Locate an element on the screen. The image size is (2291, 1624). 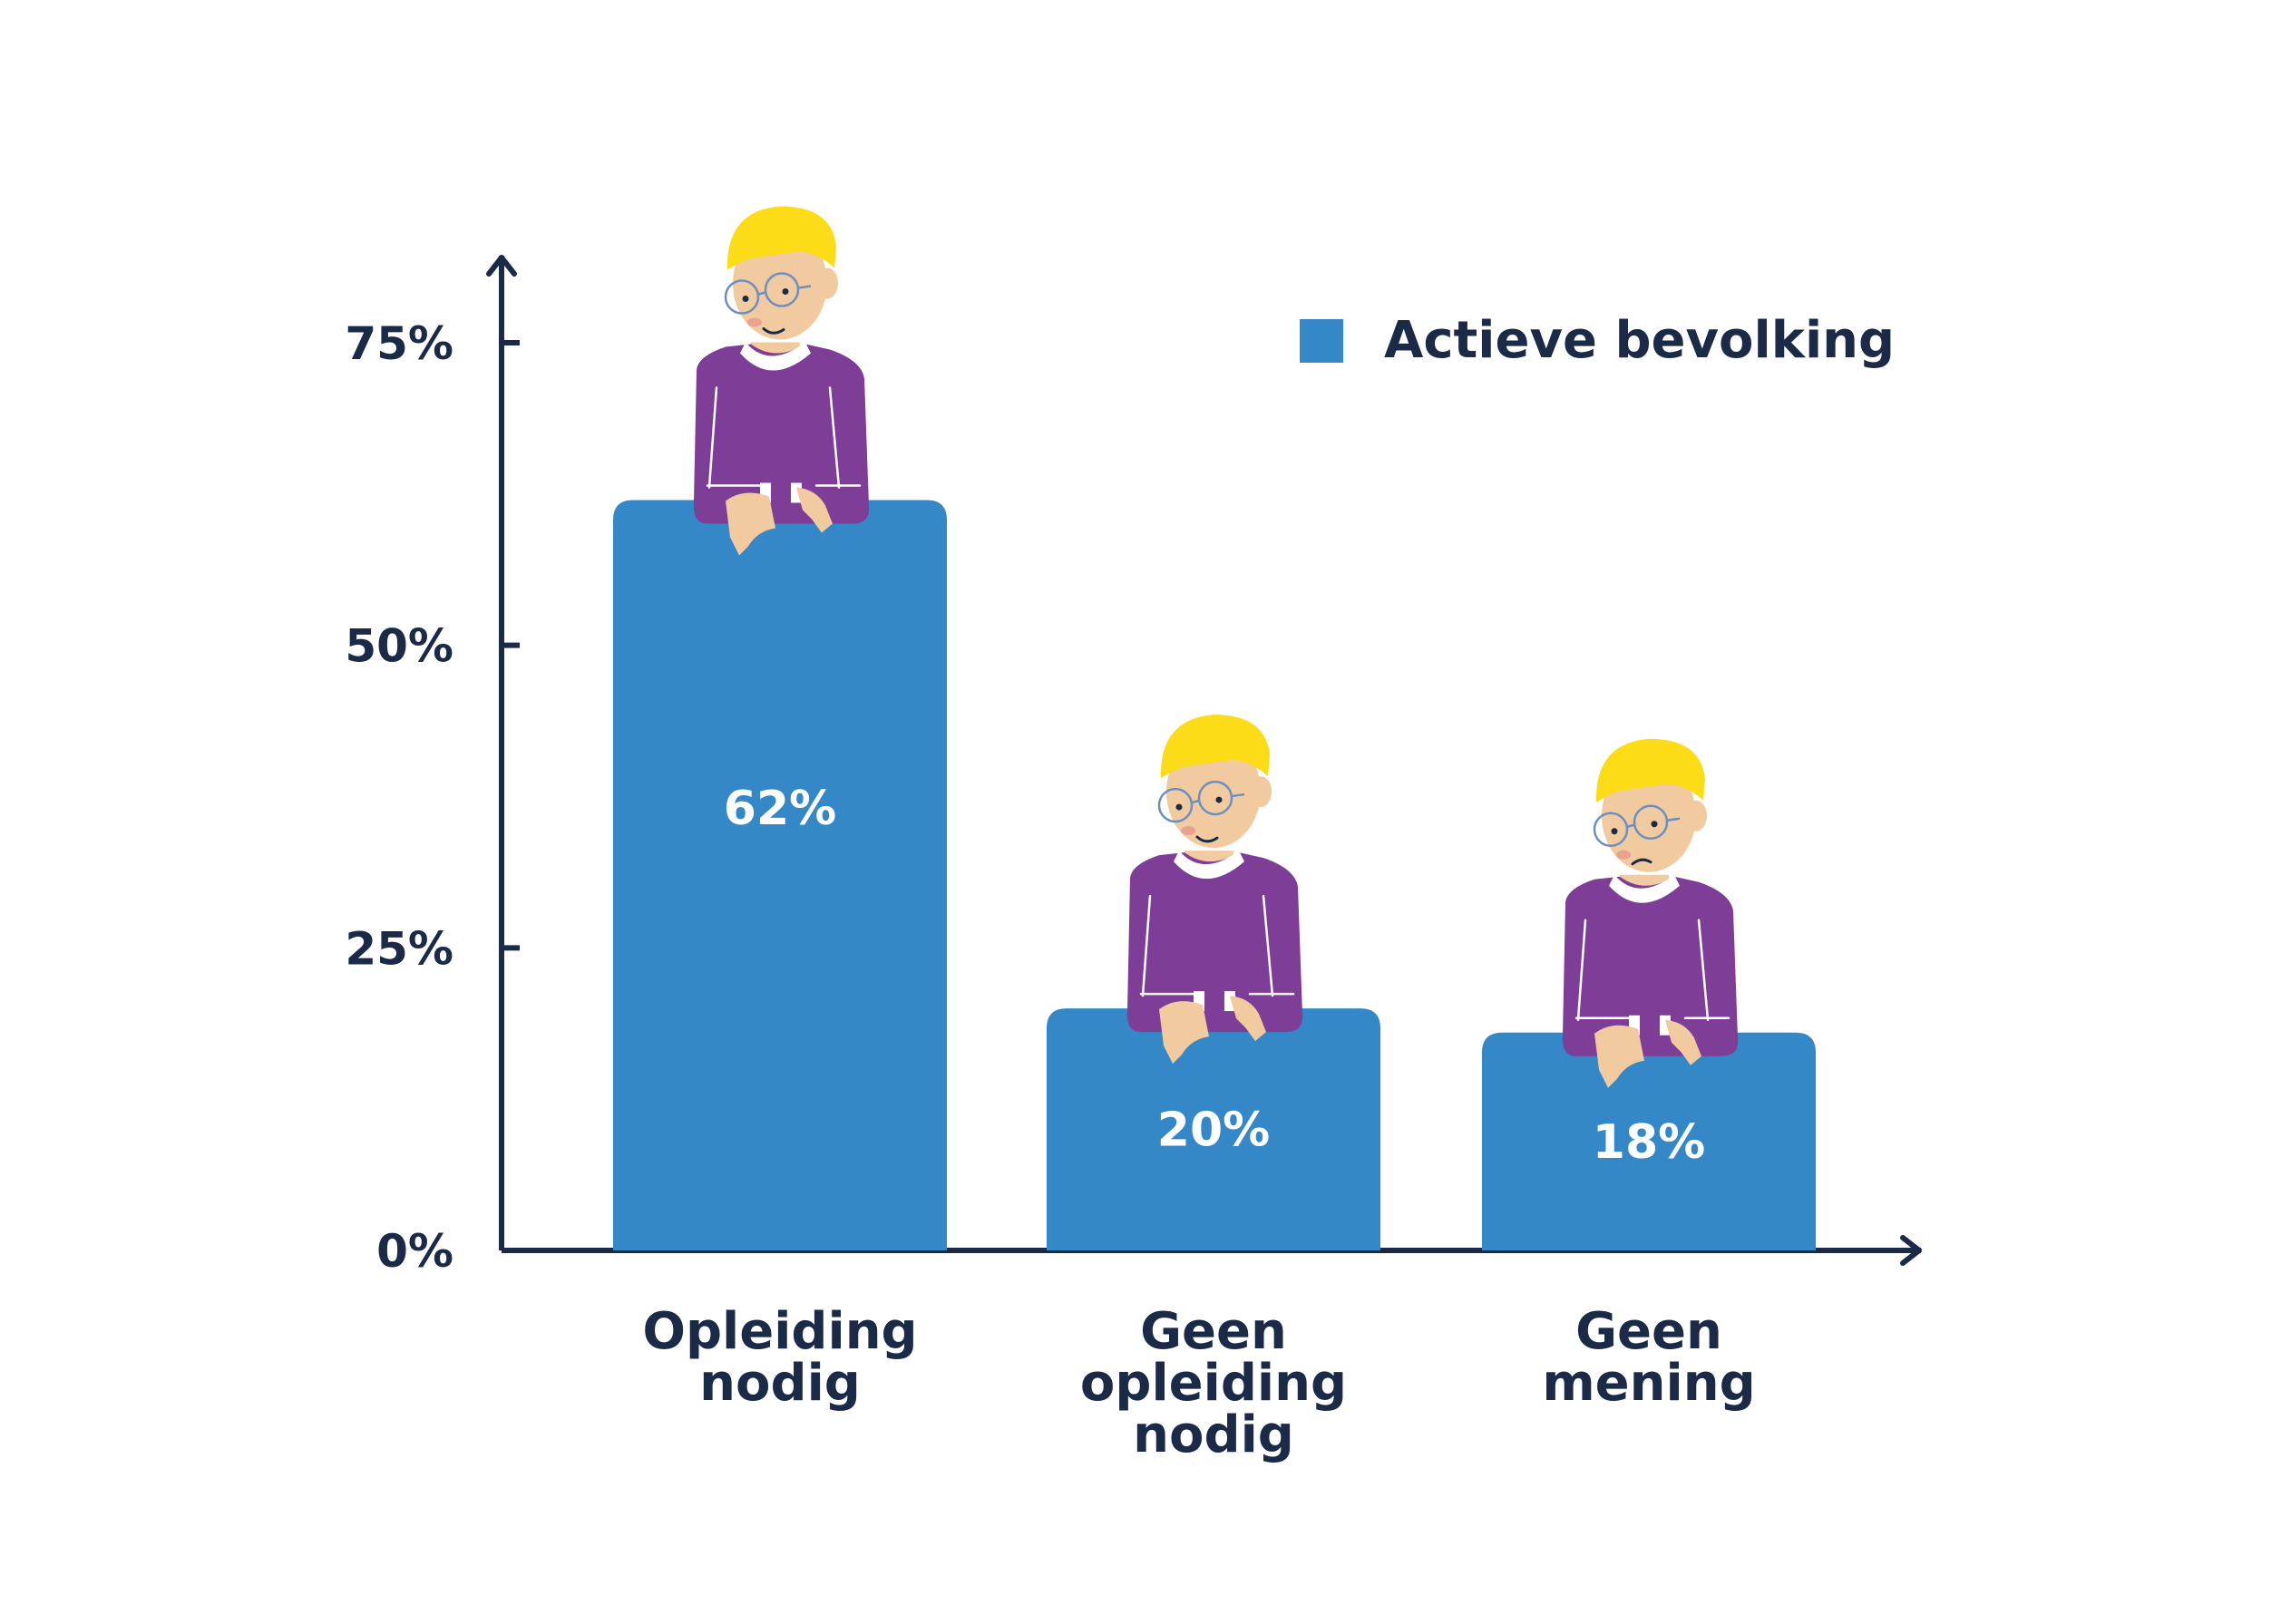
bar-value-label: 20% is located at coordinates (1213, 1131).